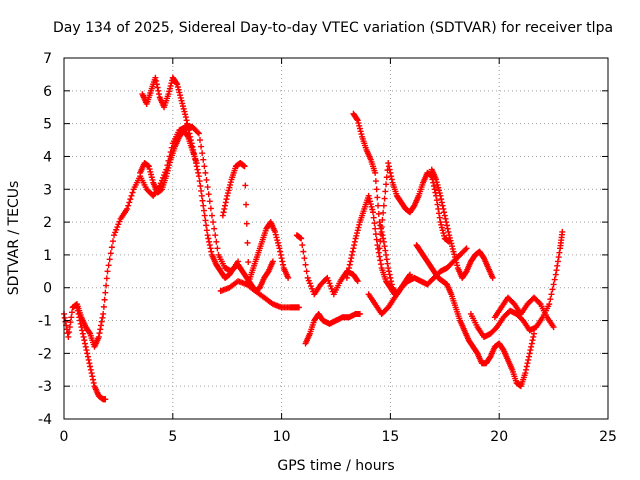 The width and height of the screenshot is (640, 480). I want to click on y-tick-label: -3, so click(45, 387).